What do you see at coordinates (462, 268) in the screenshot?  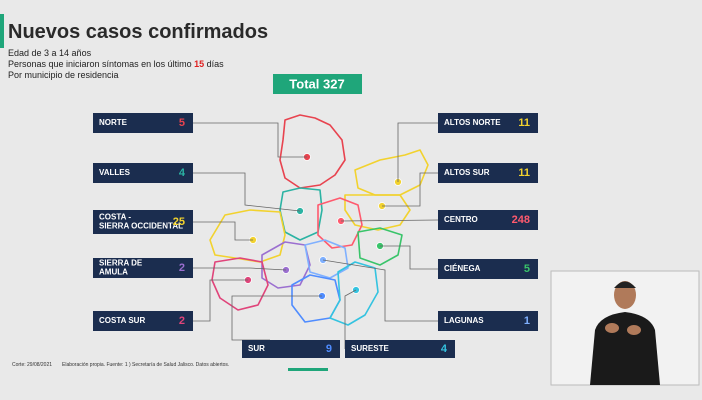 I see `region-name: CIÉNEGA` at bounding box center [462, 268].